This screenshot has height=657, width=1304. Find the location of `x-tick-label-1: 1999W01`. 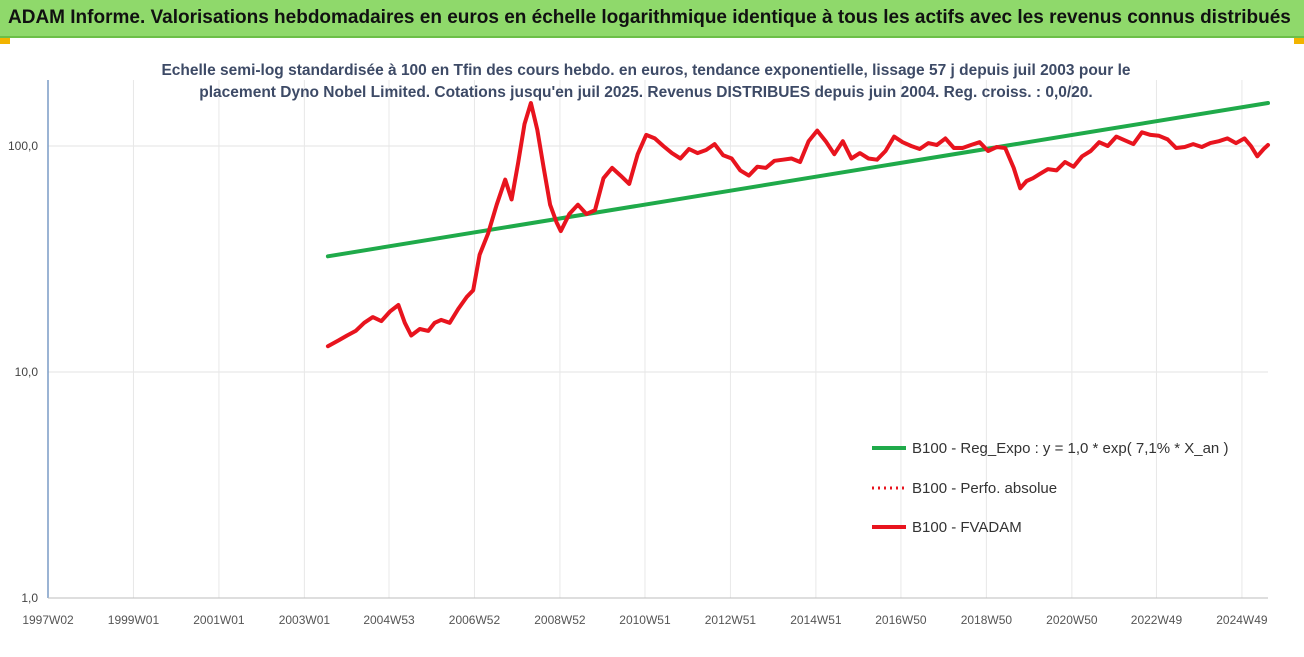

x-tick-label-1: 1999W01 is located at coordinates (134, 620).